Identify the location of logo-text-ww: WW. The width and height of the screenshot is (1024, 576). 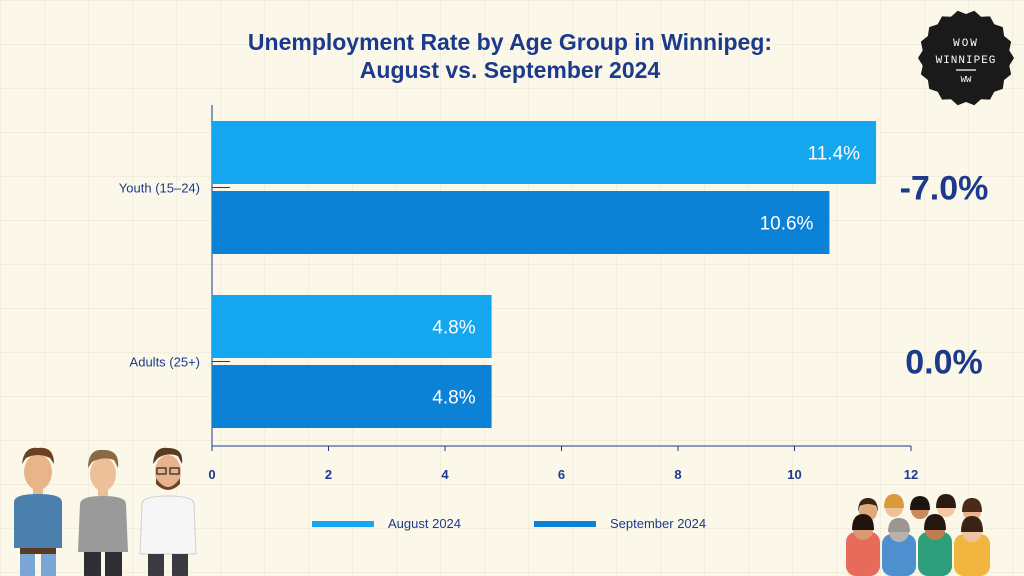
(966, 80).